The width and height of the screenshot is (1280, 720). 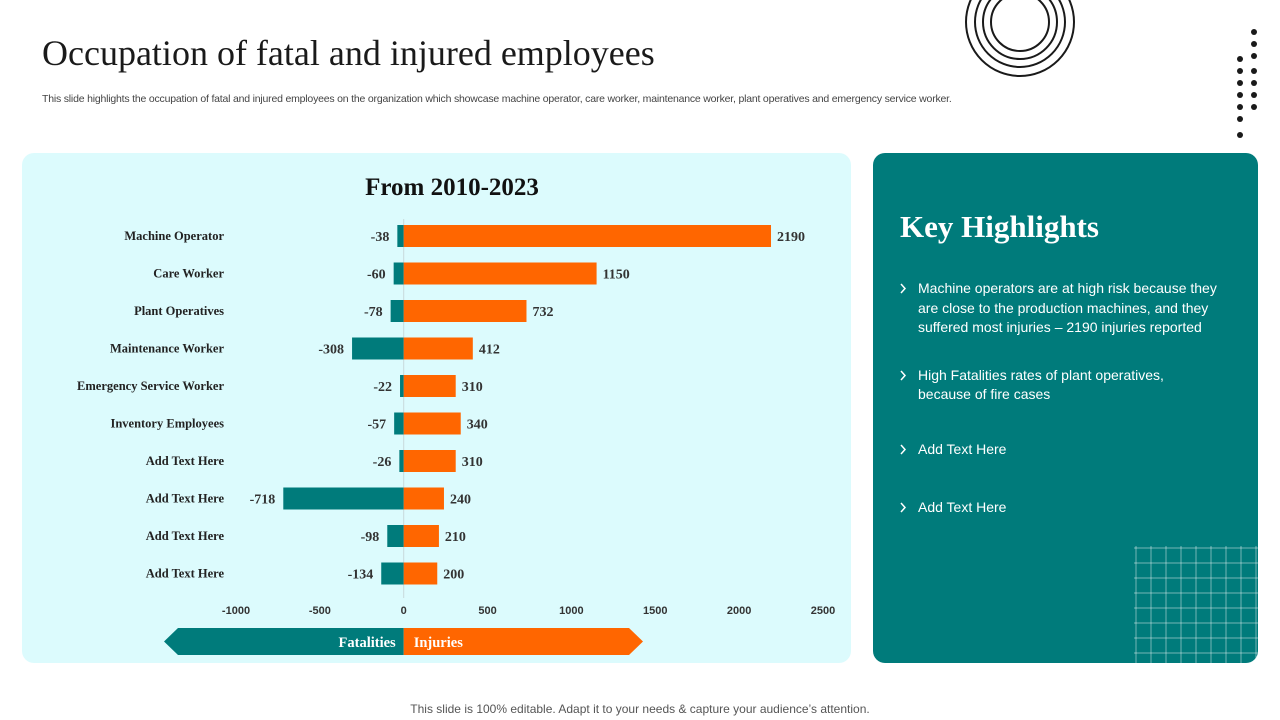 What do you see at coordinates (452, 187) in the screenshot?
I see `chart-title: From 2010-2023` at bounding box center [452, 187].